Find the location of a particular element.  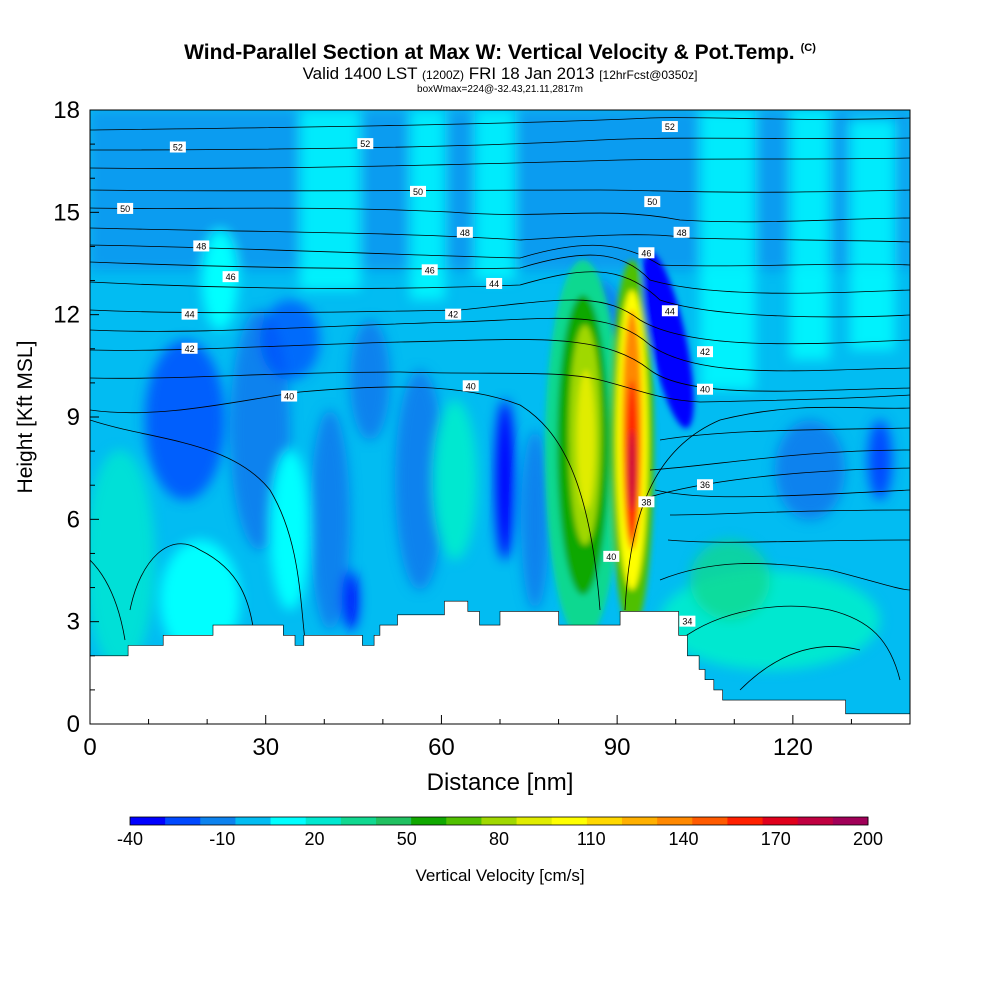

colorbar-label: Vertical Velocity [cm/s] is located at coordinates (499, 875).